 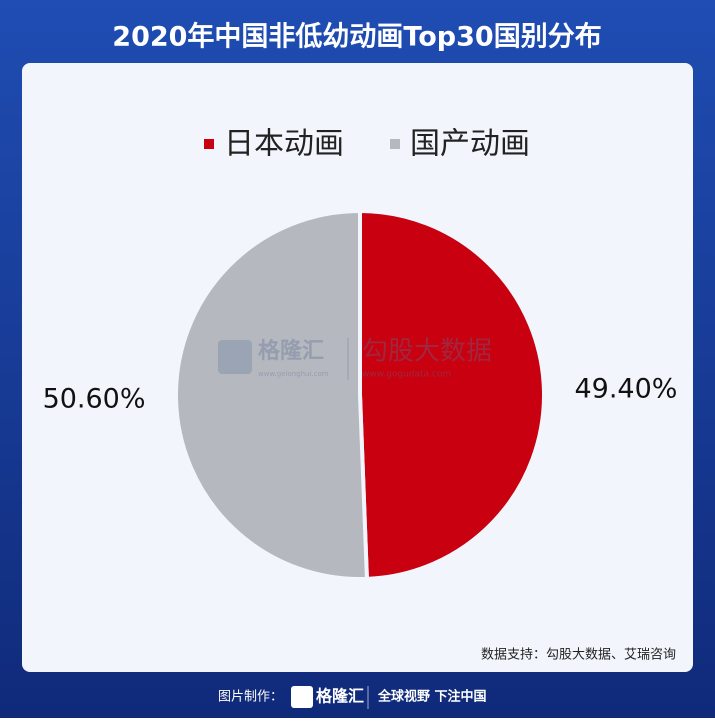 What do you see at coordinates (235, 357) in the screenshot?
I see `watermark-logo` at bounding box center [235, 357].